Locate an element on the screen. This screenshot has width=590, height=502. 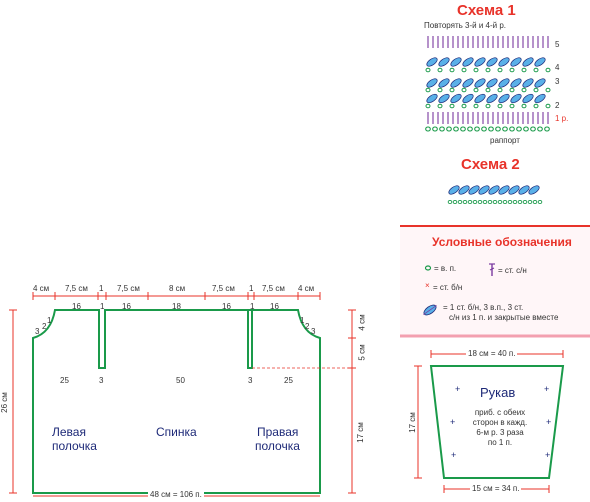
rapport-label: раппорт is located at coordinates (505, 140).